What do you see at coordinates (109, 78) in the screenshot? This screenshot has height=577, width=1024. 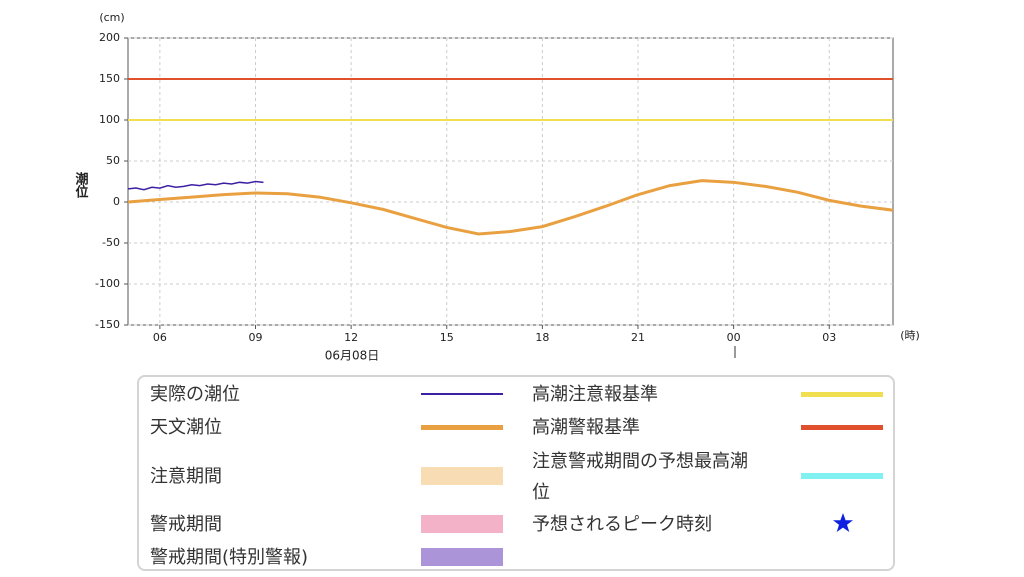 I see `y-tick-label: 150` at bounding box center [109, 78].